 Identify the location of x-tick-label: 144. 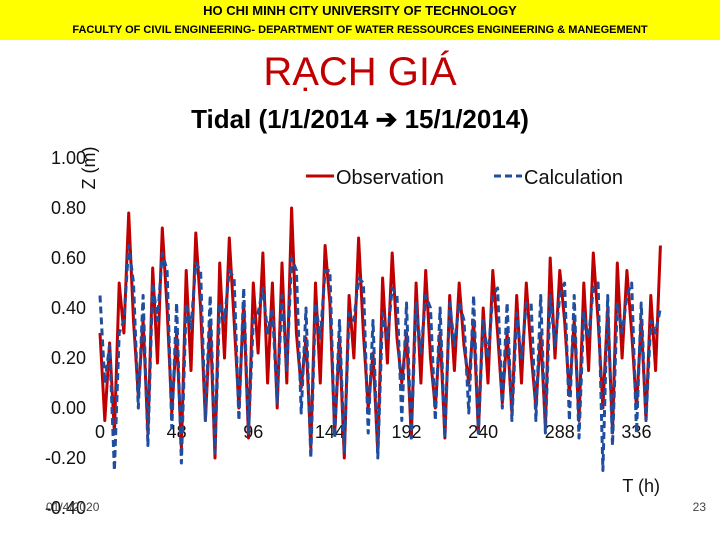
(330, 432).